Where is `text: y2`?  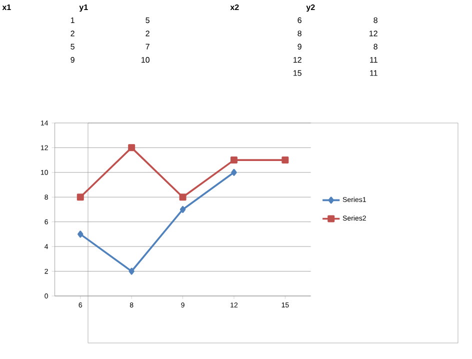
text: y2 is located at coordinates (310, 8).